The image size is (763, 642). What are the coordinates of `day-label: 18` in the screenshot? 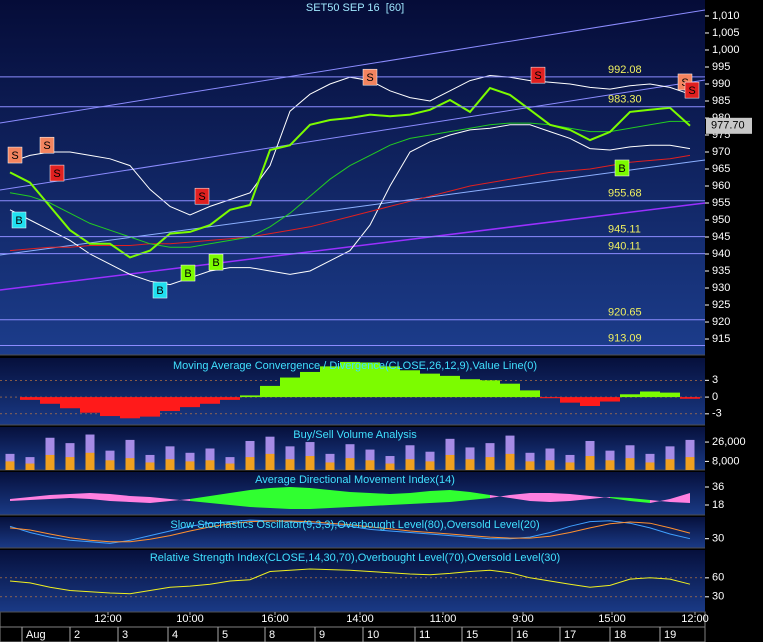 It's located at (620, 635).